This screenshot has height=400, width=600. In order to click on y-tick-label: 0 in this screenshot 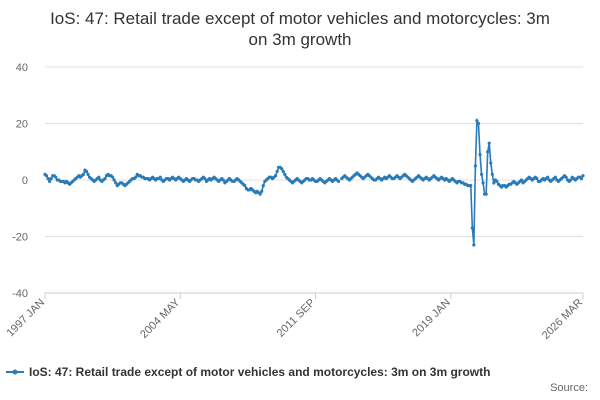, I will do `click(25, 181)`.